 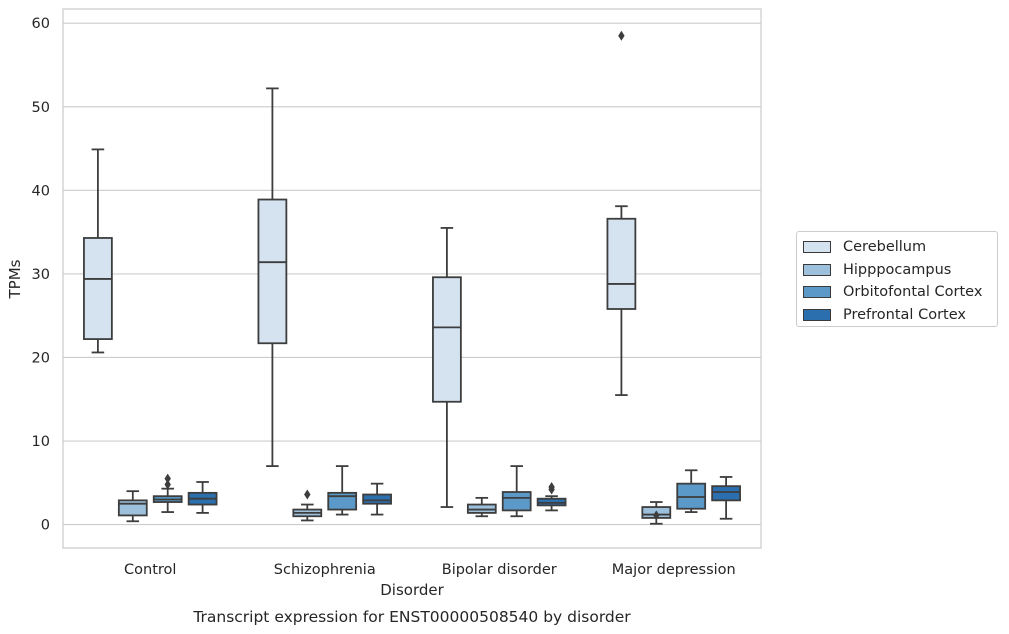 I want to click on legend-label: Orbitofontal Cortex, so click(x=913, y=292).